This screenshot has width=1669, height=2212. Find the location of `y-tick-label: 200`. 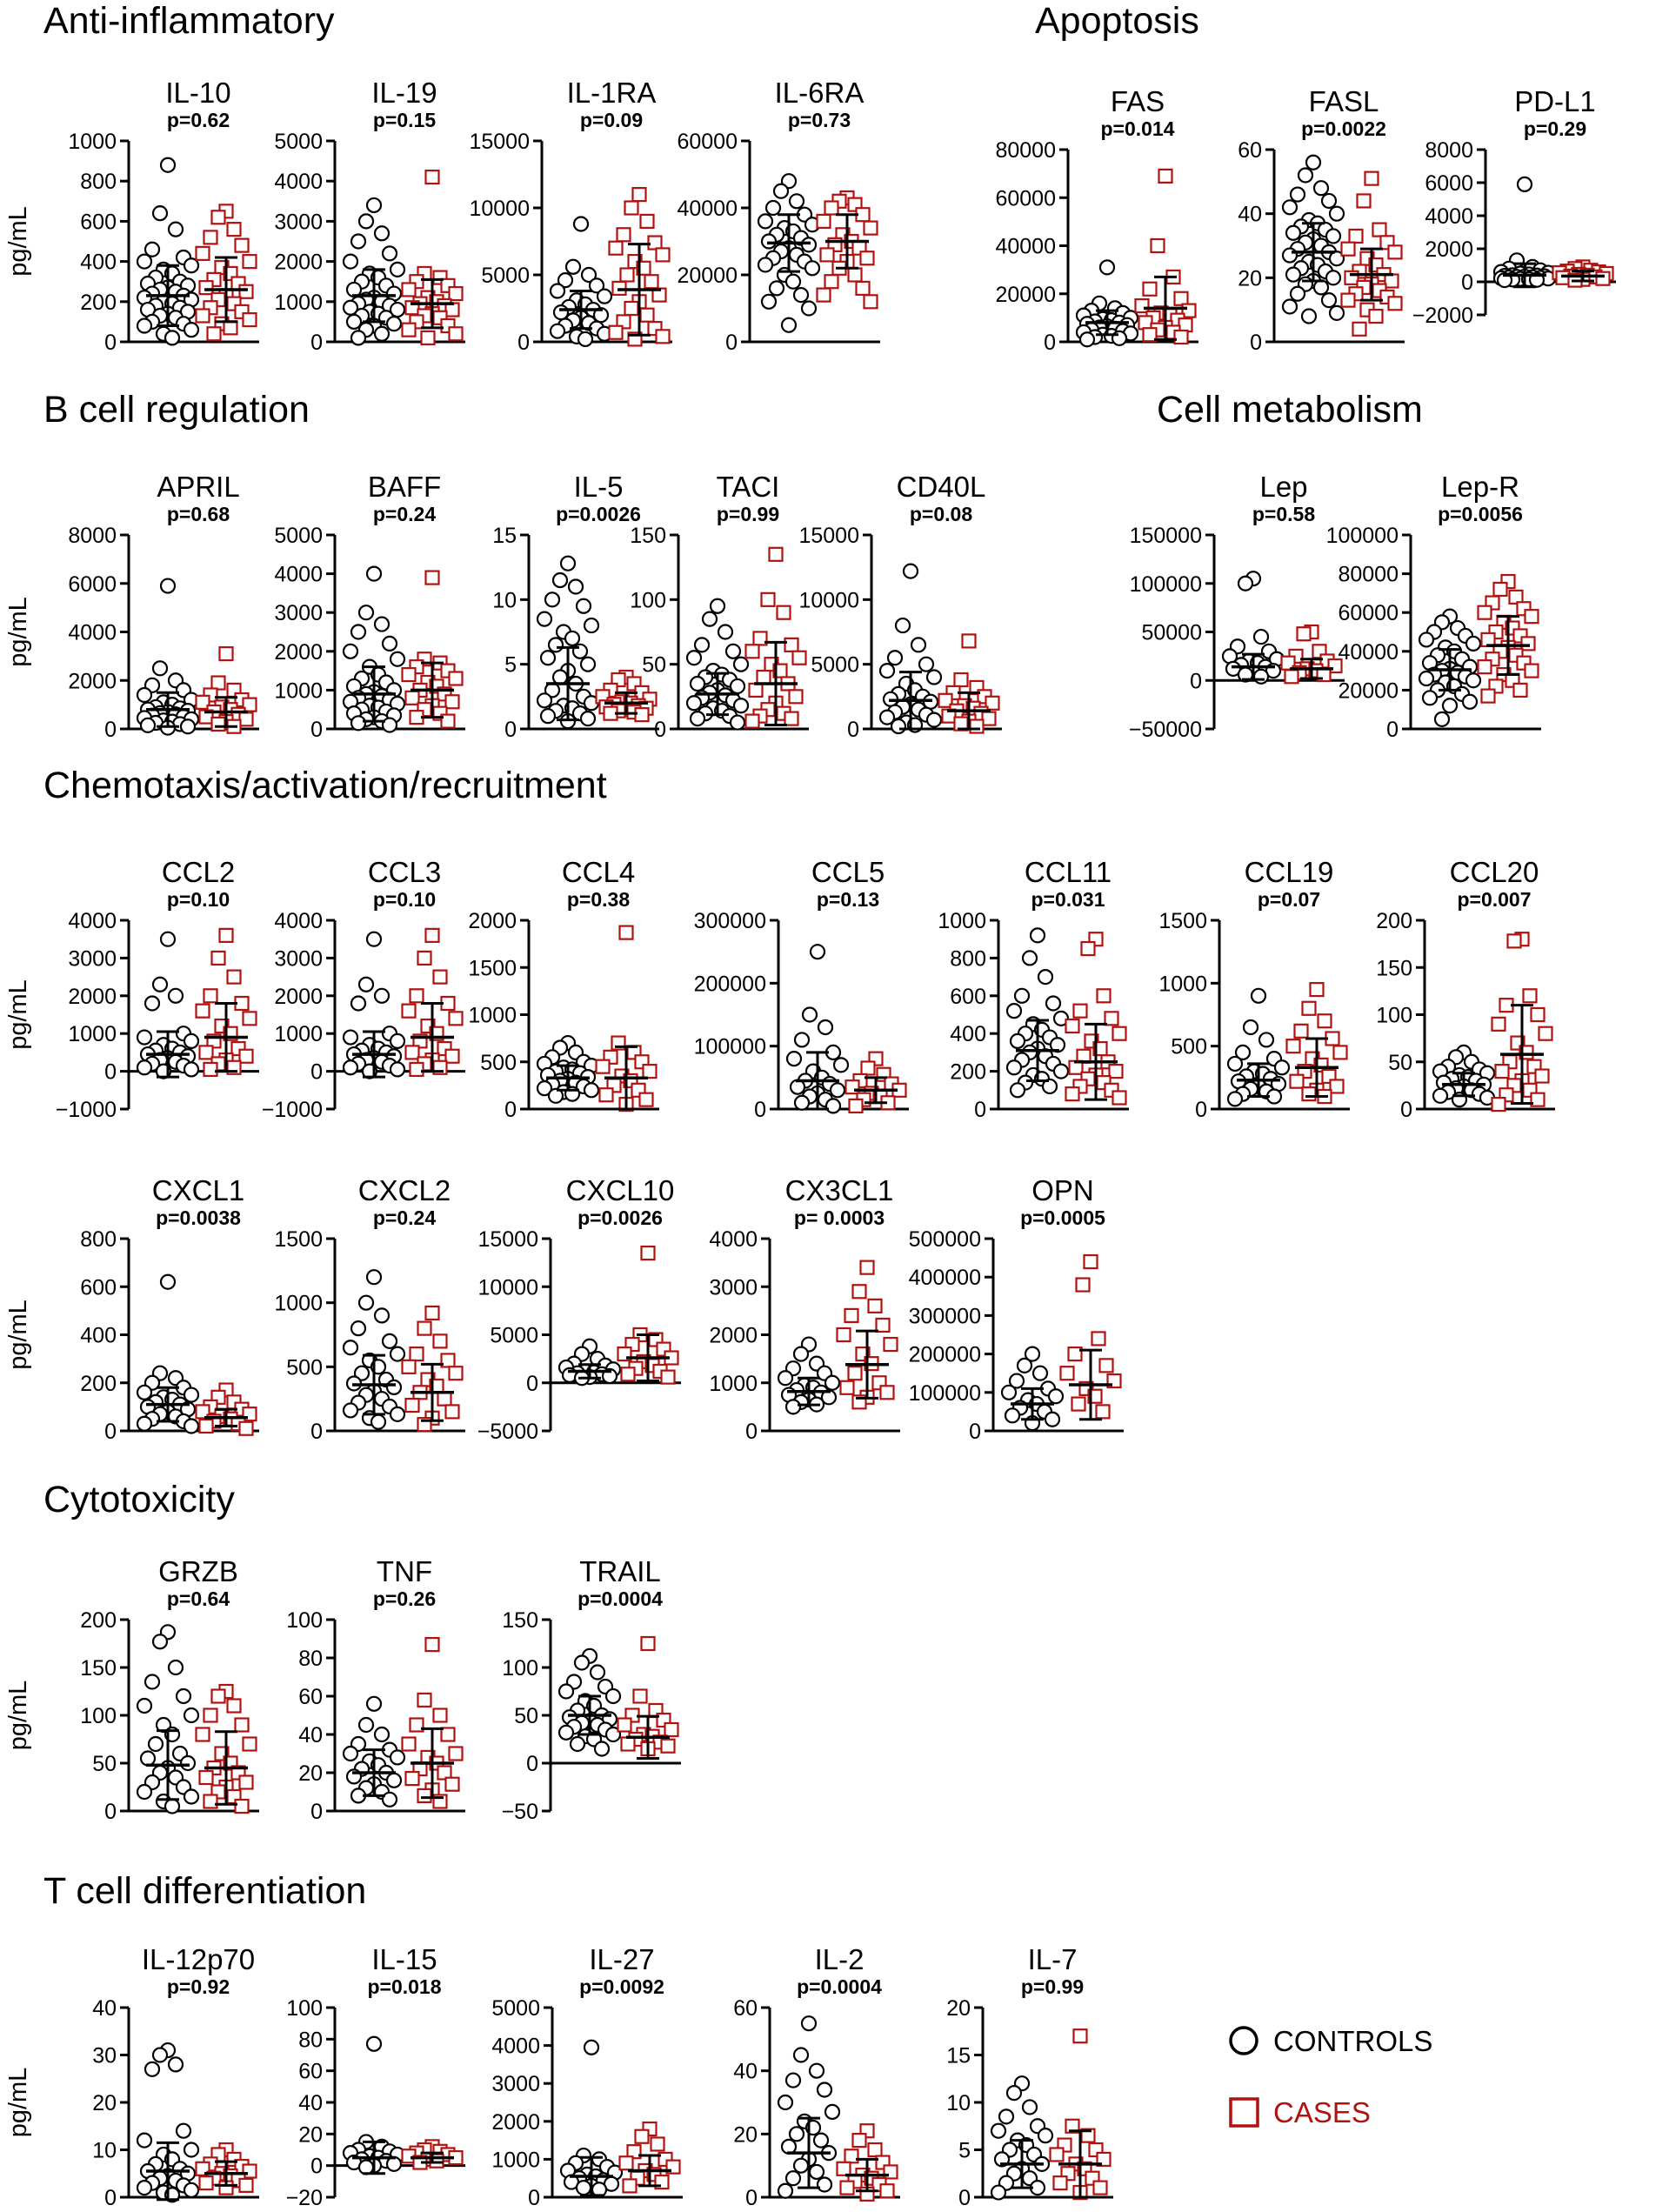

y-tick-label: 200 is located at coordinates (98, 1384).